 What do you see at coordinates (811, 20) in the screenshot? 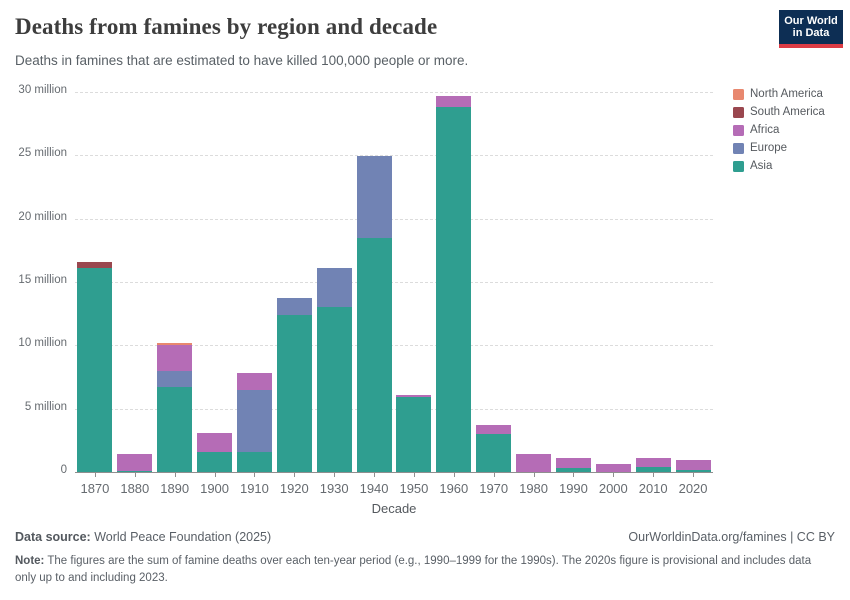
I see `owid-logo-line1: Our World` at bounding box center [811, 20].